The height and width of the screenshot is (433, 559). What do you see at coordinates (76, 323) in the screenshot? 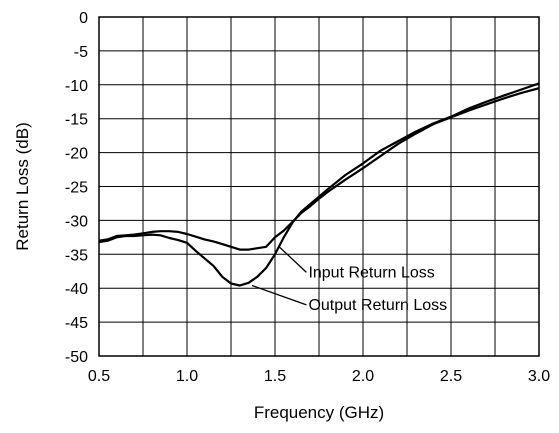
I see `y-tick-label: -45` at bounding box center [76, 323].